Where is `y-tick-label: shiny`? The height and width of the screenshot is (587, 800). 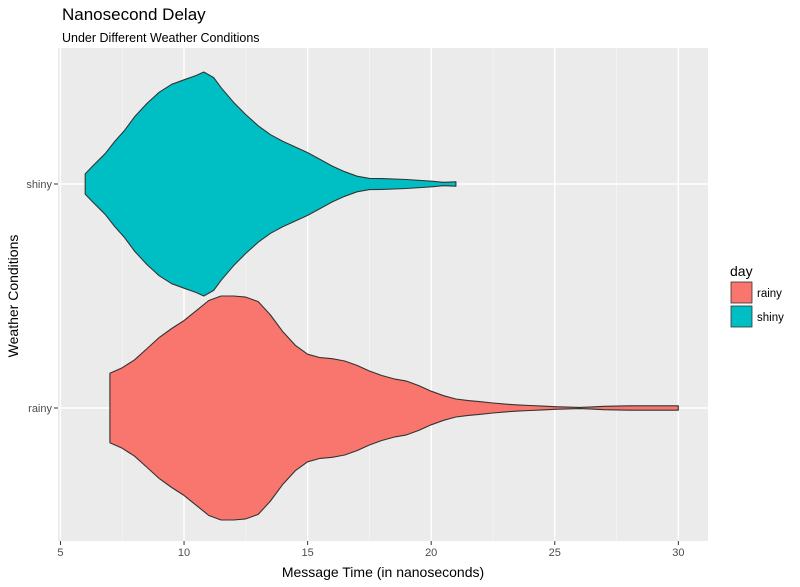
y-tick-label: shiny is located at coordinates (39, 185).